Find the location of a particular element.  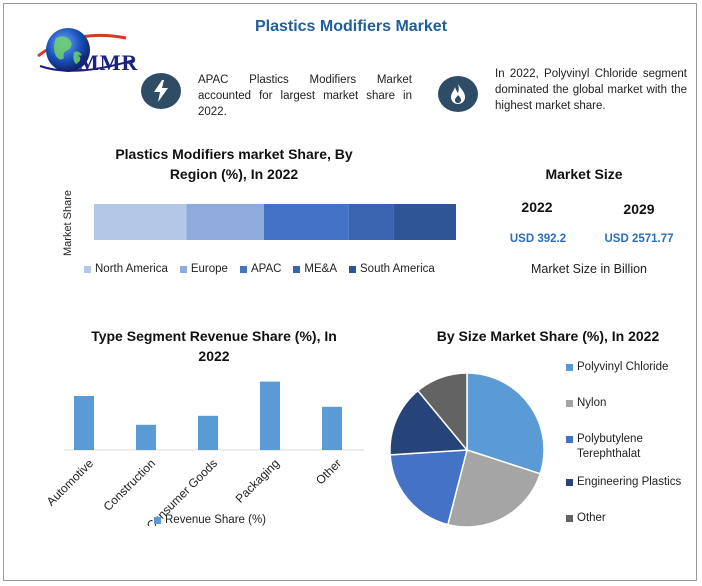

market-size-year-2029: 2029 is located at coordinates (639, 209).